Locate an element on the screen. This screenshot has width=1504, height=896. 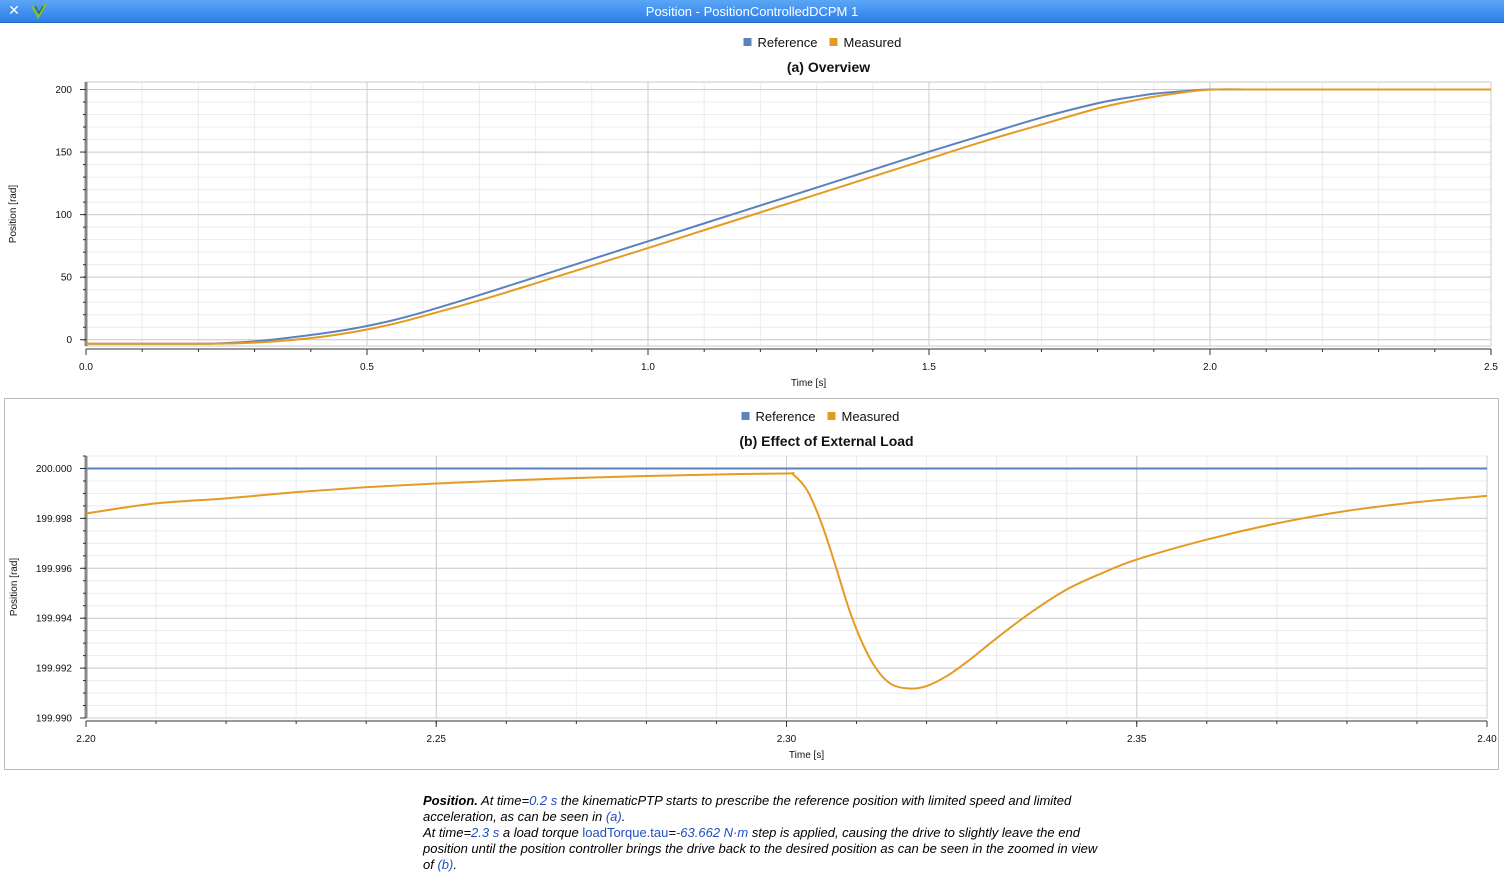
close-icon: ✕ is located at coordinates (14, 10).